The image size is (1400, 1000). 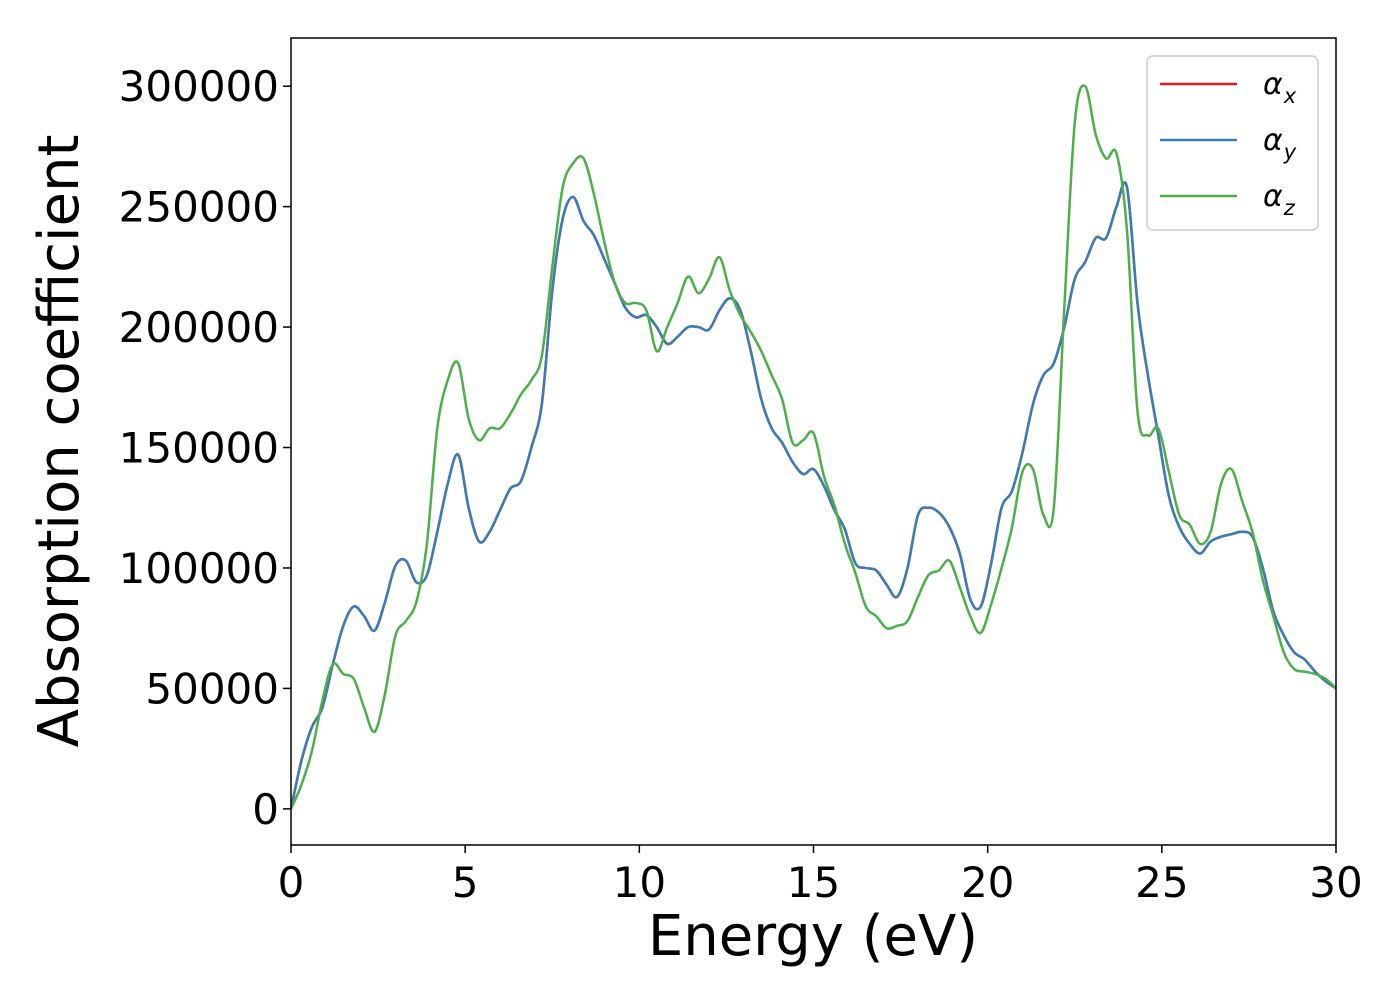 What do you see at coordinates (1335, 882) in the screenshot?
I see `x-tick-label: 30` at bounding box center [1335, 882].